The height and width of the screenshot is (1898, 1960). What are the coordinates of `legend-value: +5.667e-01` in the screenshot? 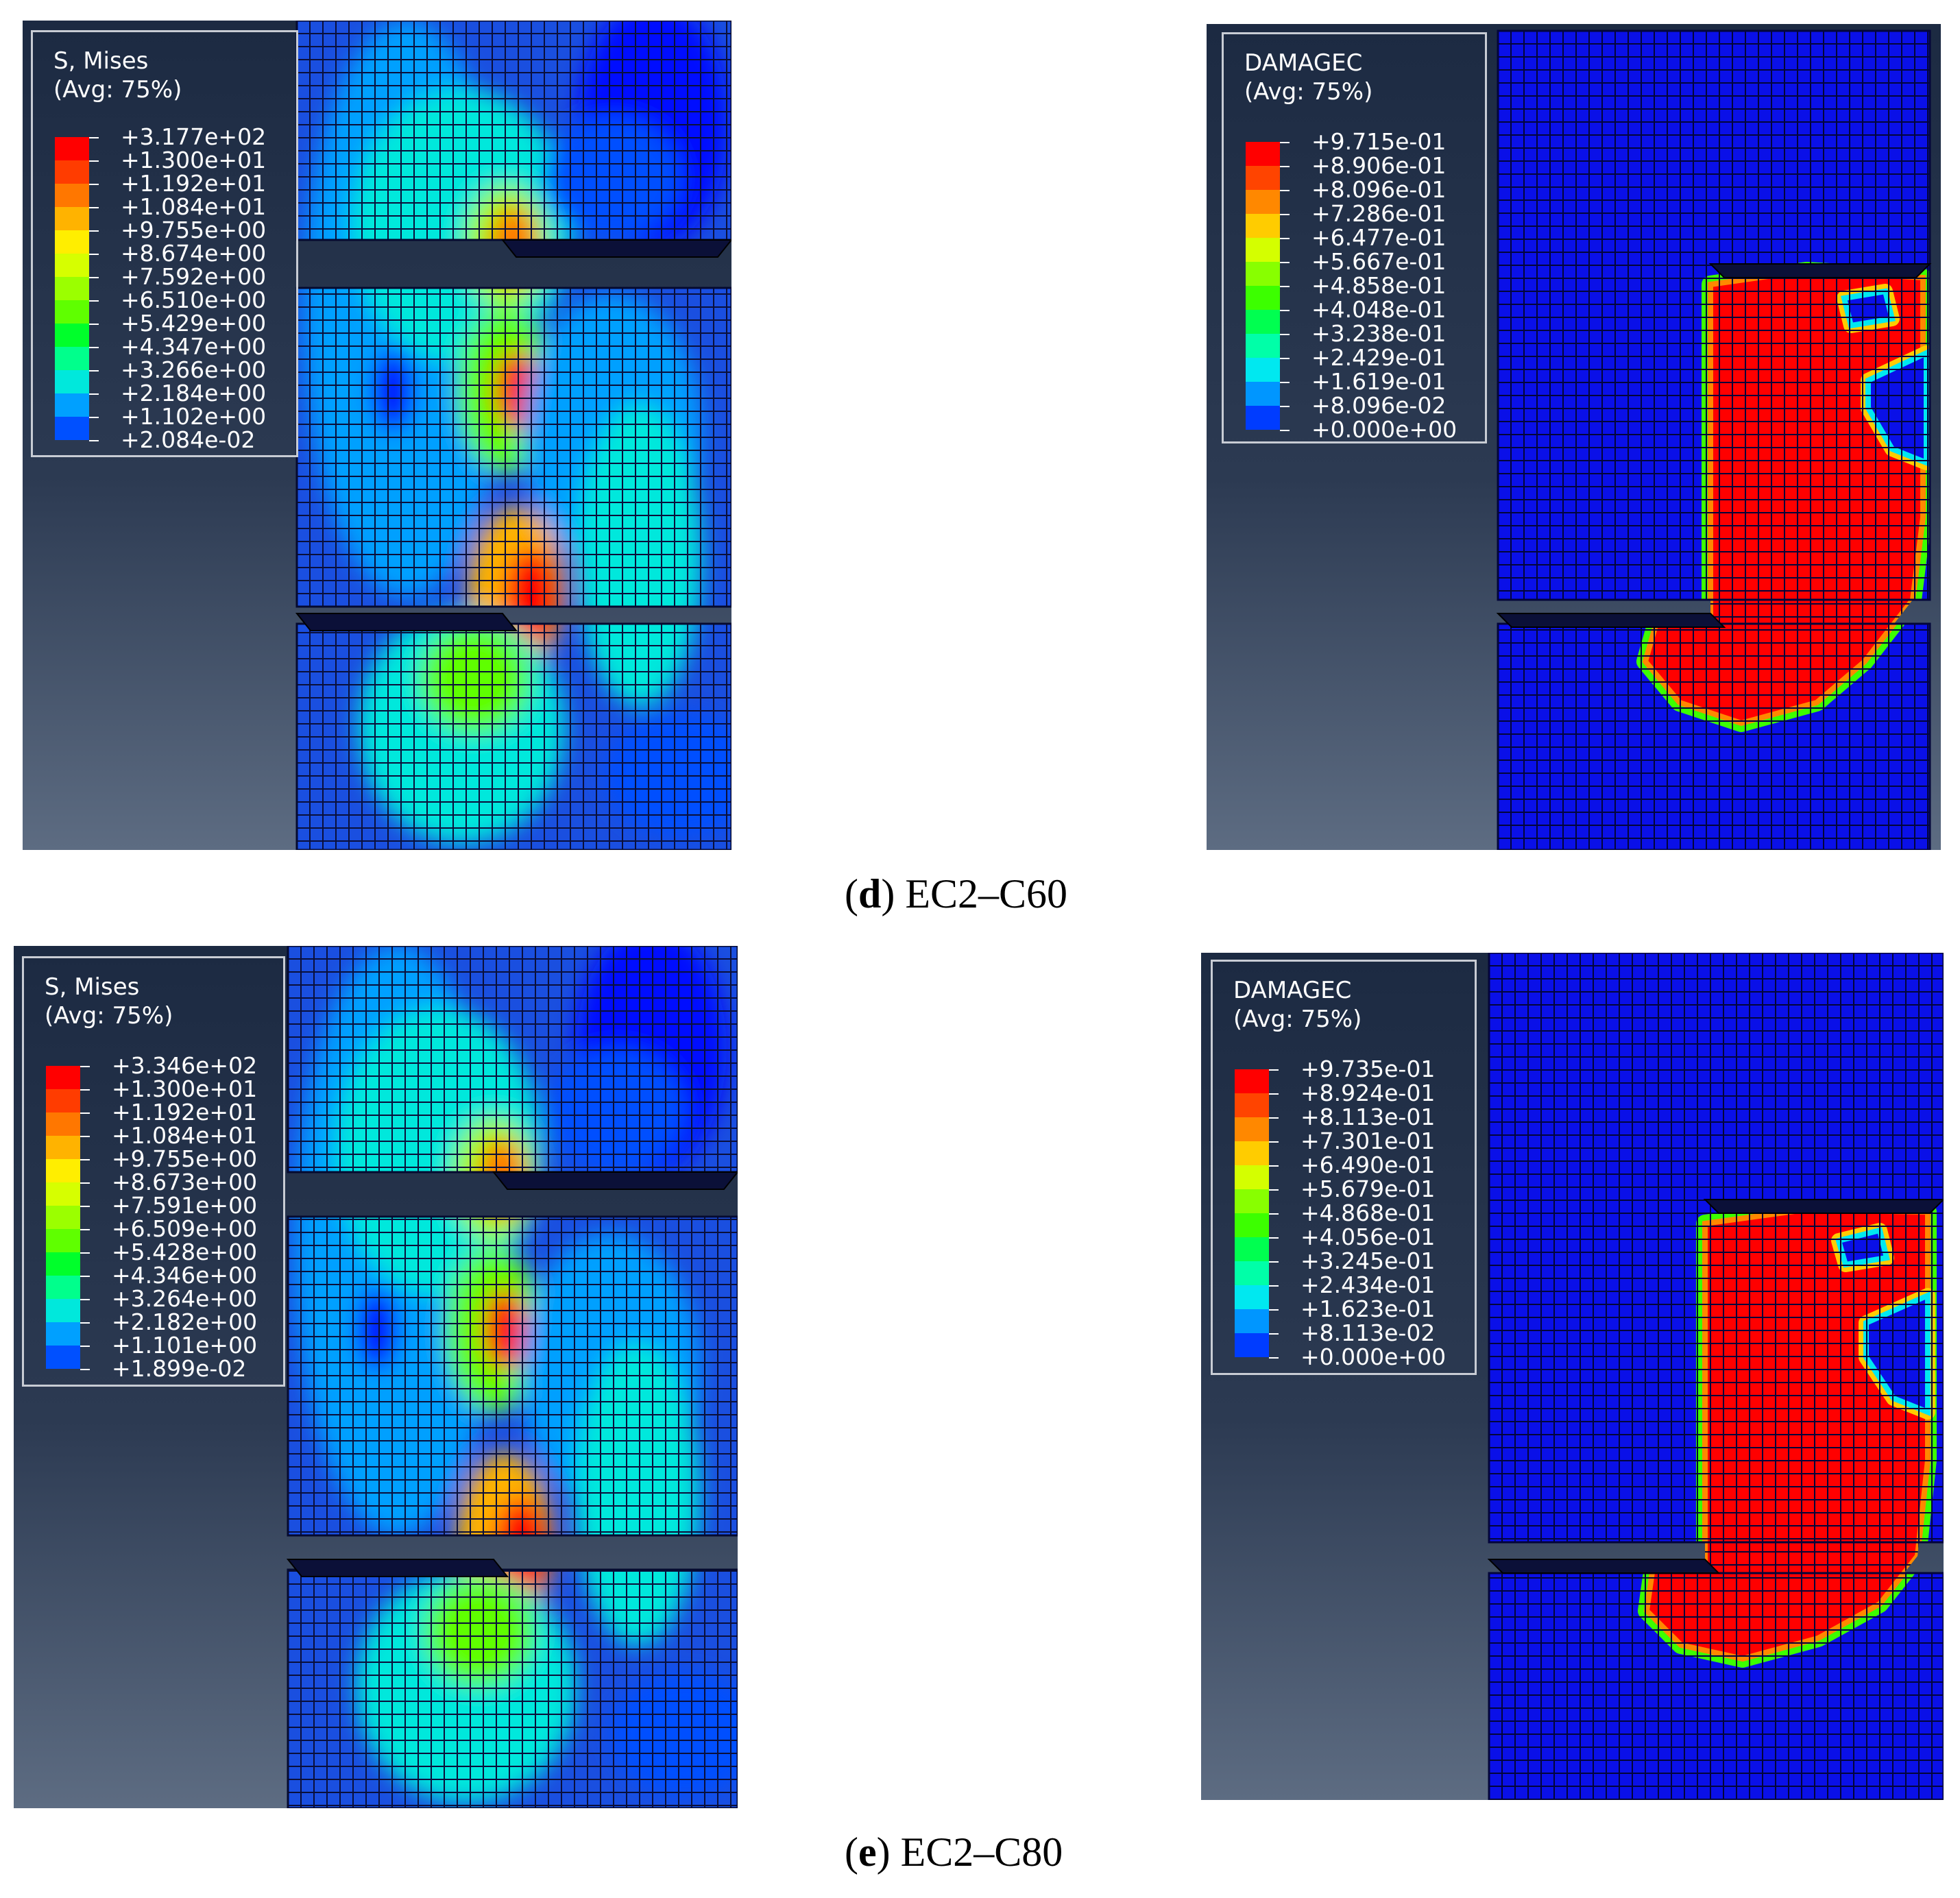 It's located at (1379, 261).